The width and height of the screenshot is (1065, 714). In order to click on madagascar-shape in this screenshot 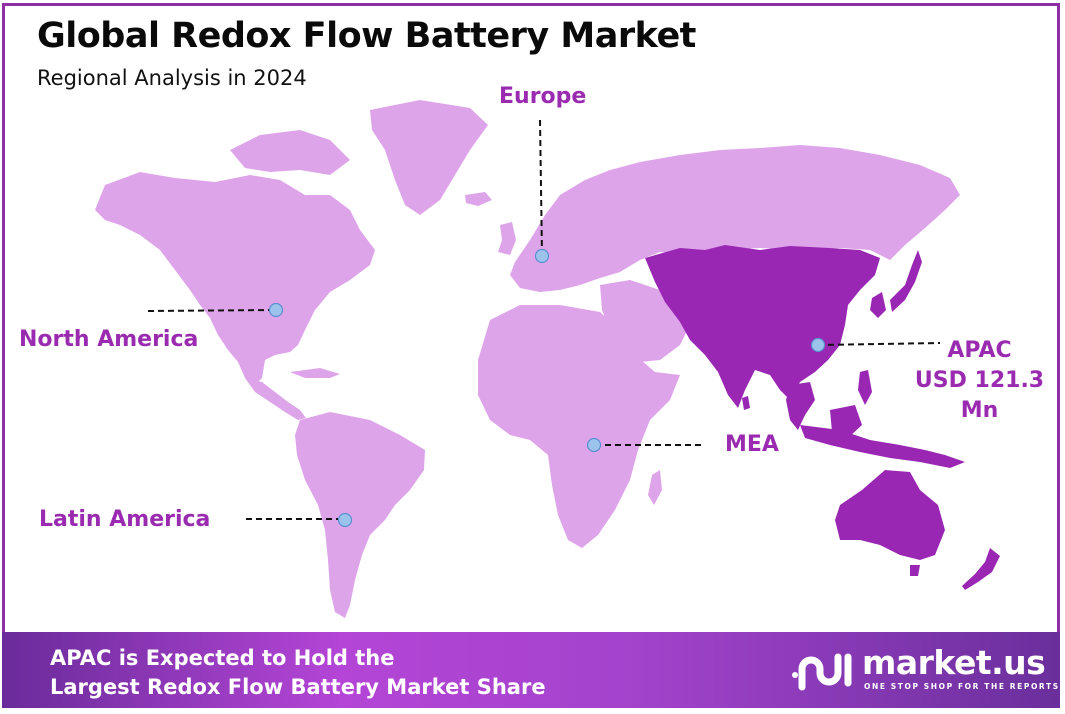, I will do `click(655, 487)`.